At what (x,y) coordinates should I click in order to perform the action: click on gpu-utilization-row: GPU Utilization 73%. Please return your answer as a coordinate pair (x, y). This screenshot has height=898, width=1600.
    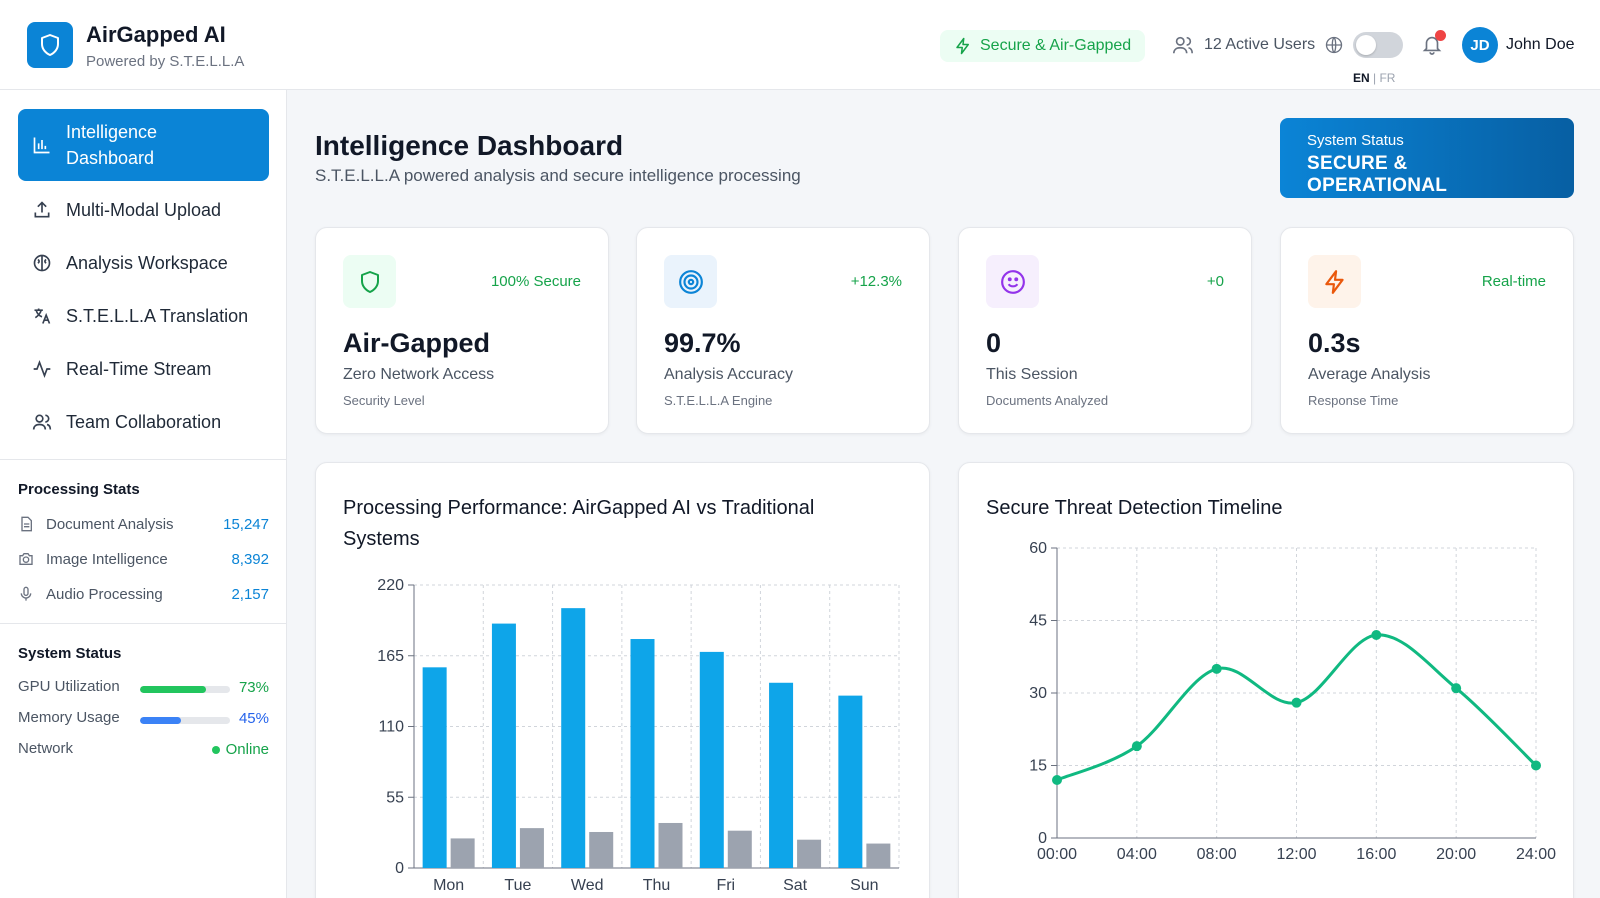
    Looking at the image, I should click on (143, 689).